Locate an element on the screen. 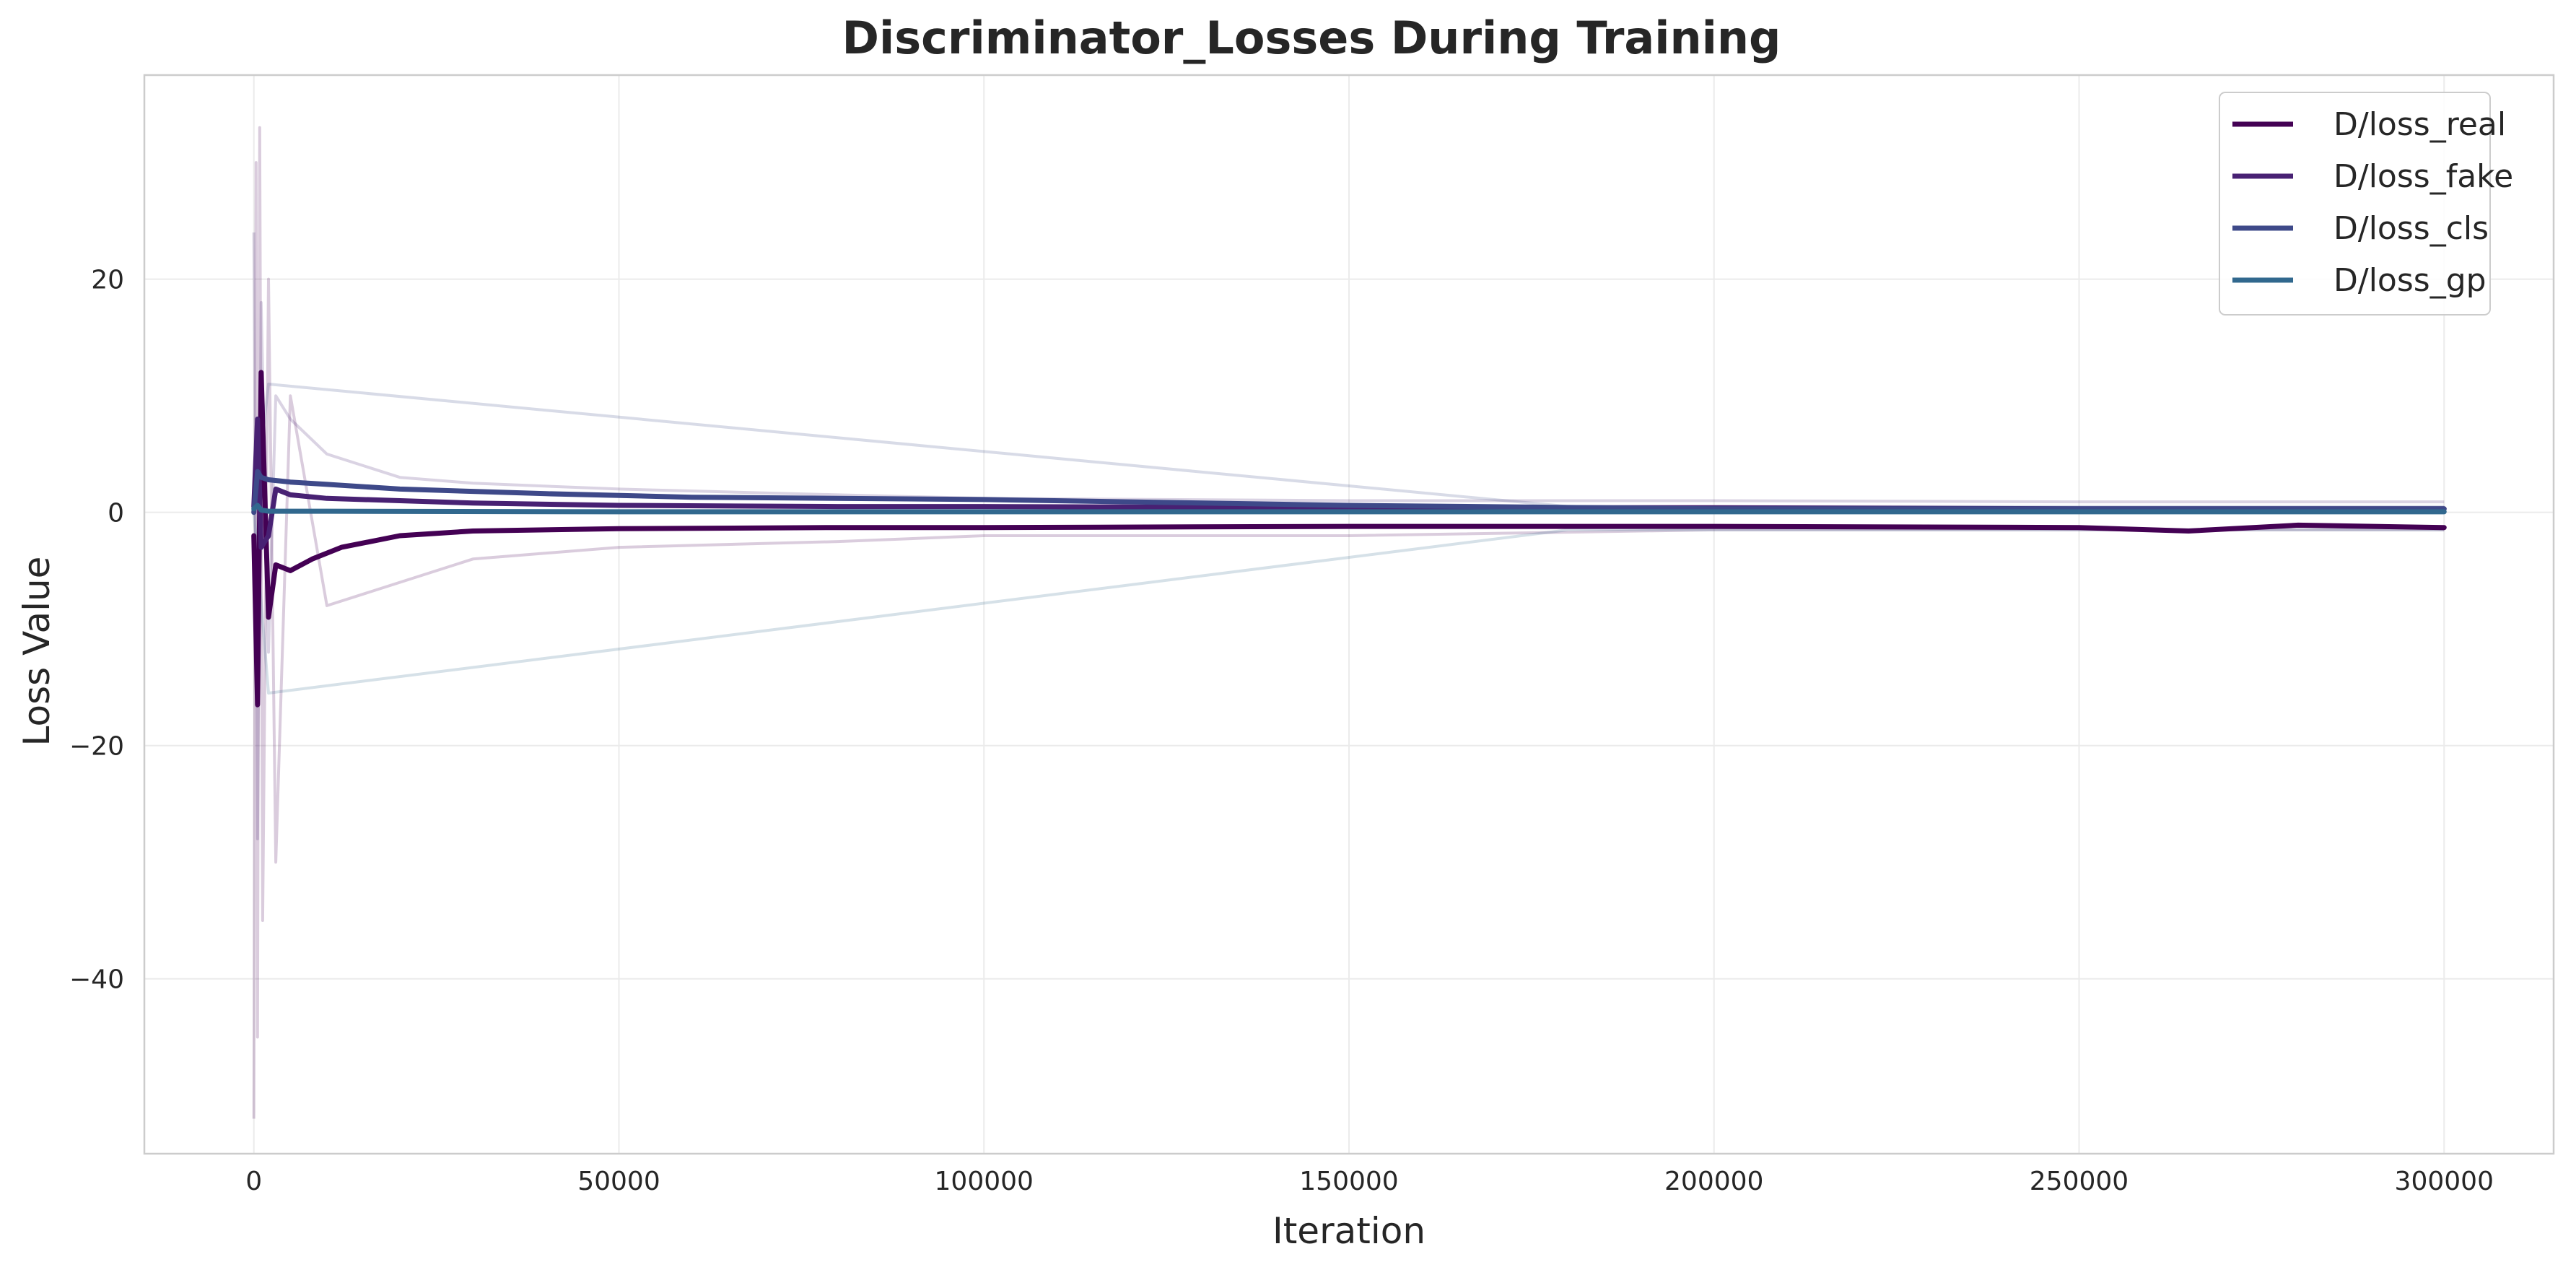 This screenshot has height=1275, width=2576. series-line-d-loss-cls is located at coordinates (1349, 492).